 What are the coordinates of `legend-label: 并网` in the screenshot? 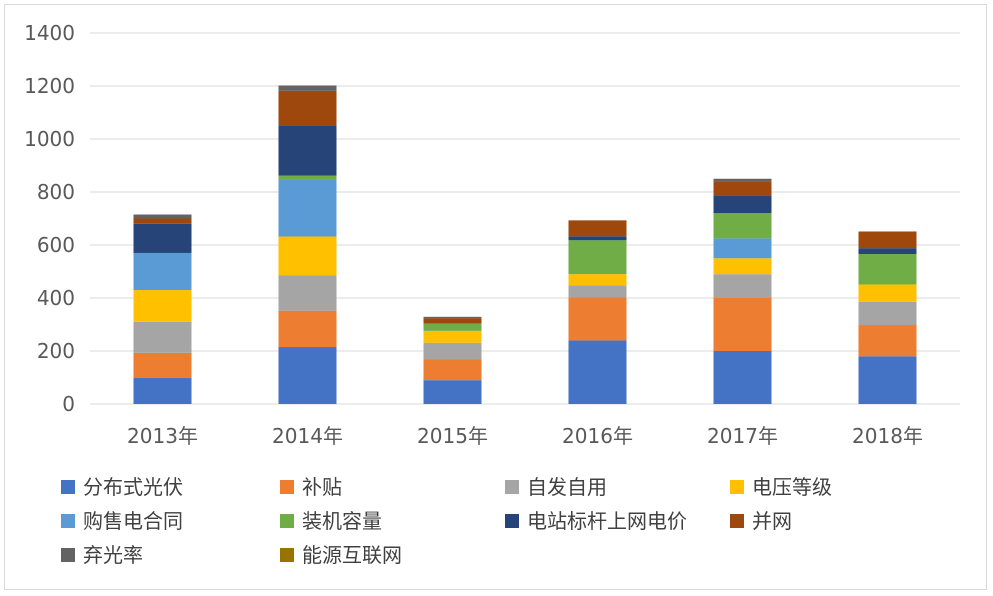 It's located at (772, 521).